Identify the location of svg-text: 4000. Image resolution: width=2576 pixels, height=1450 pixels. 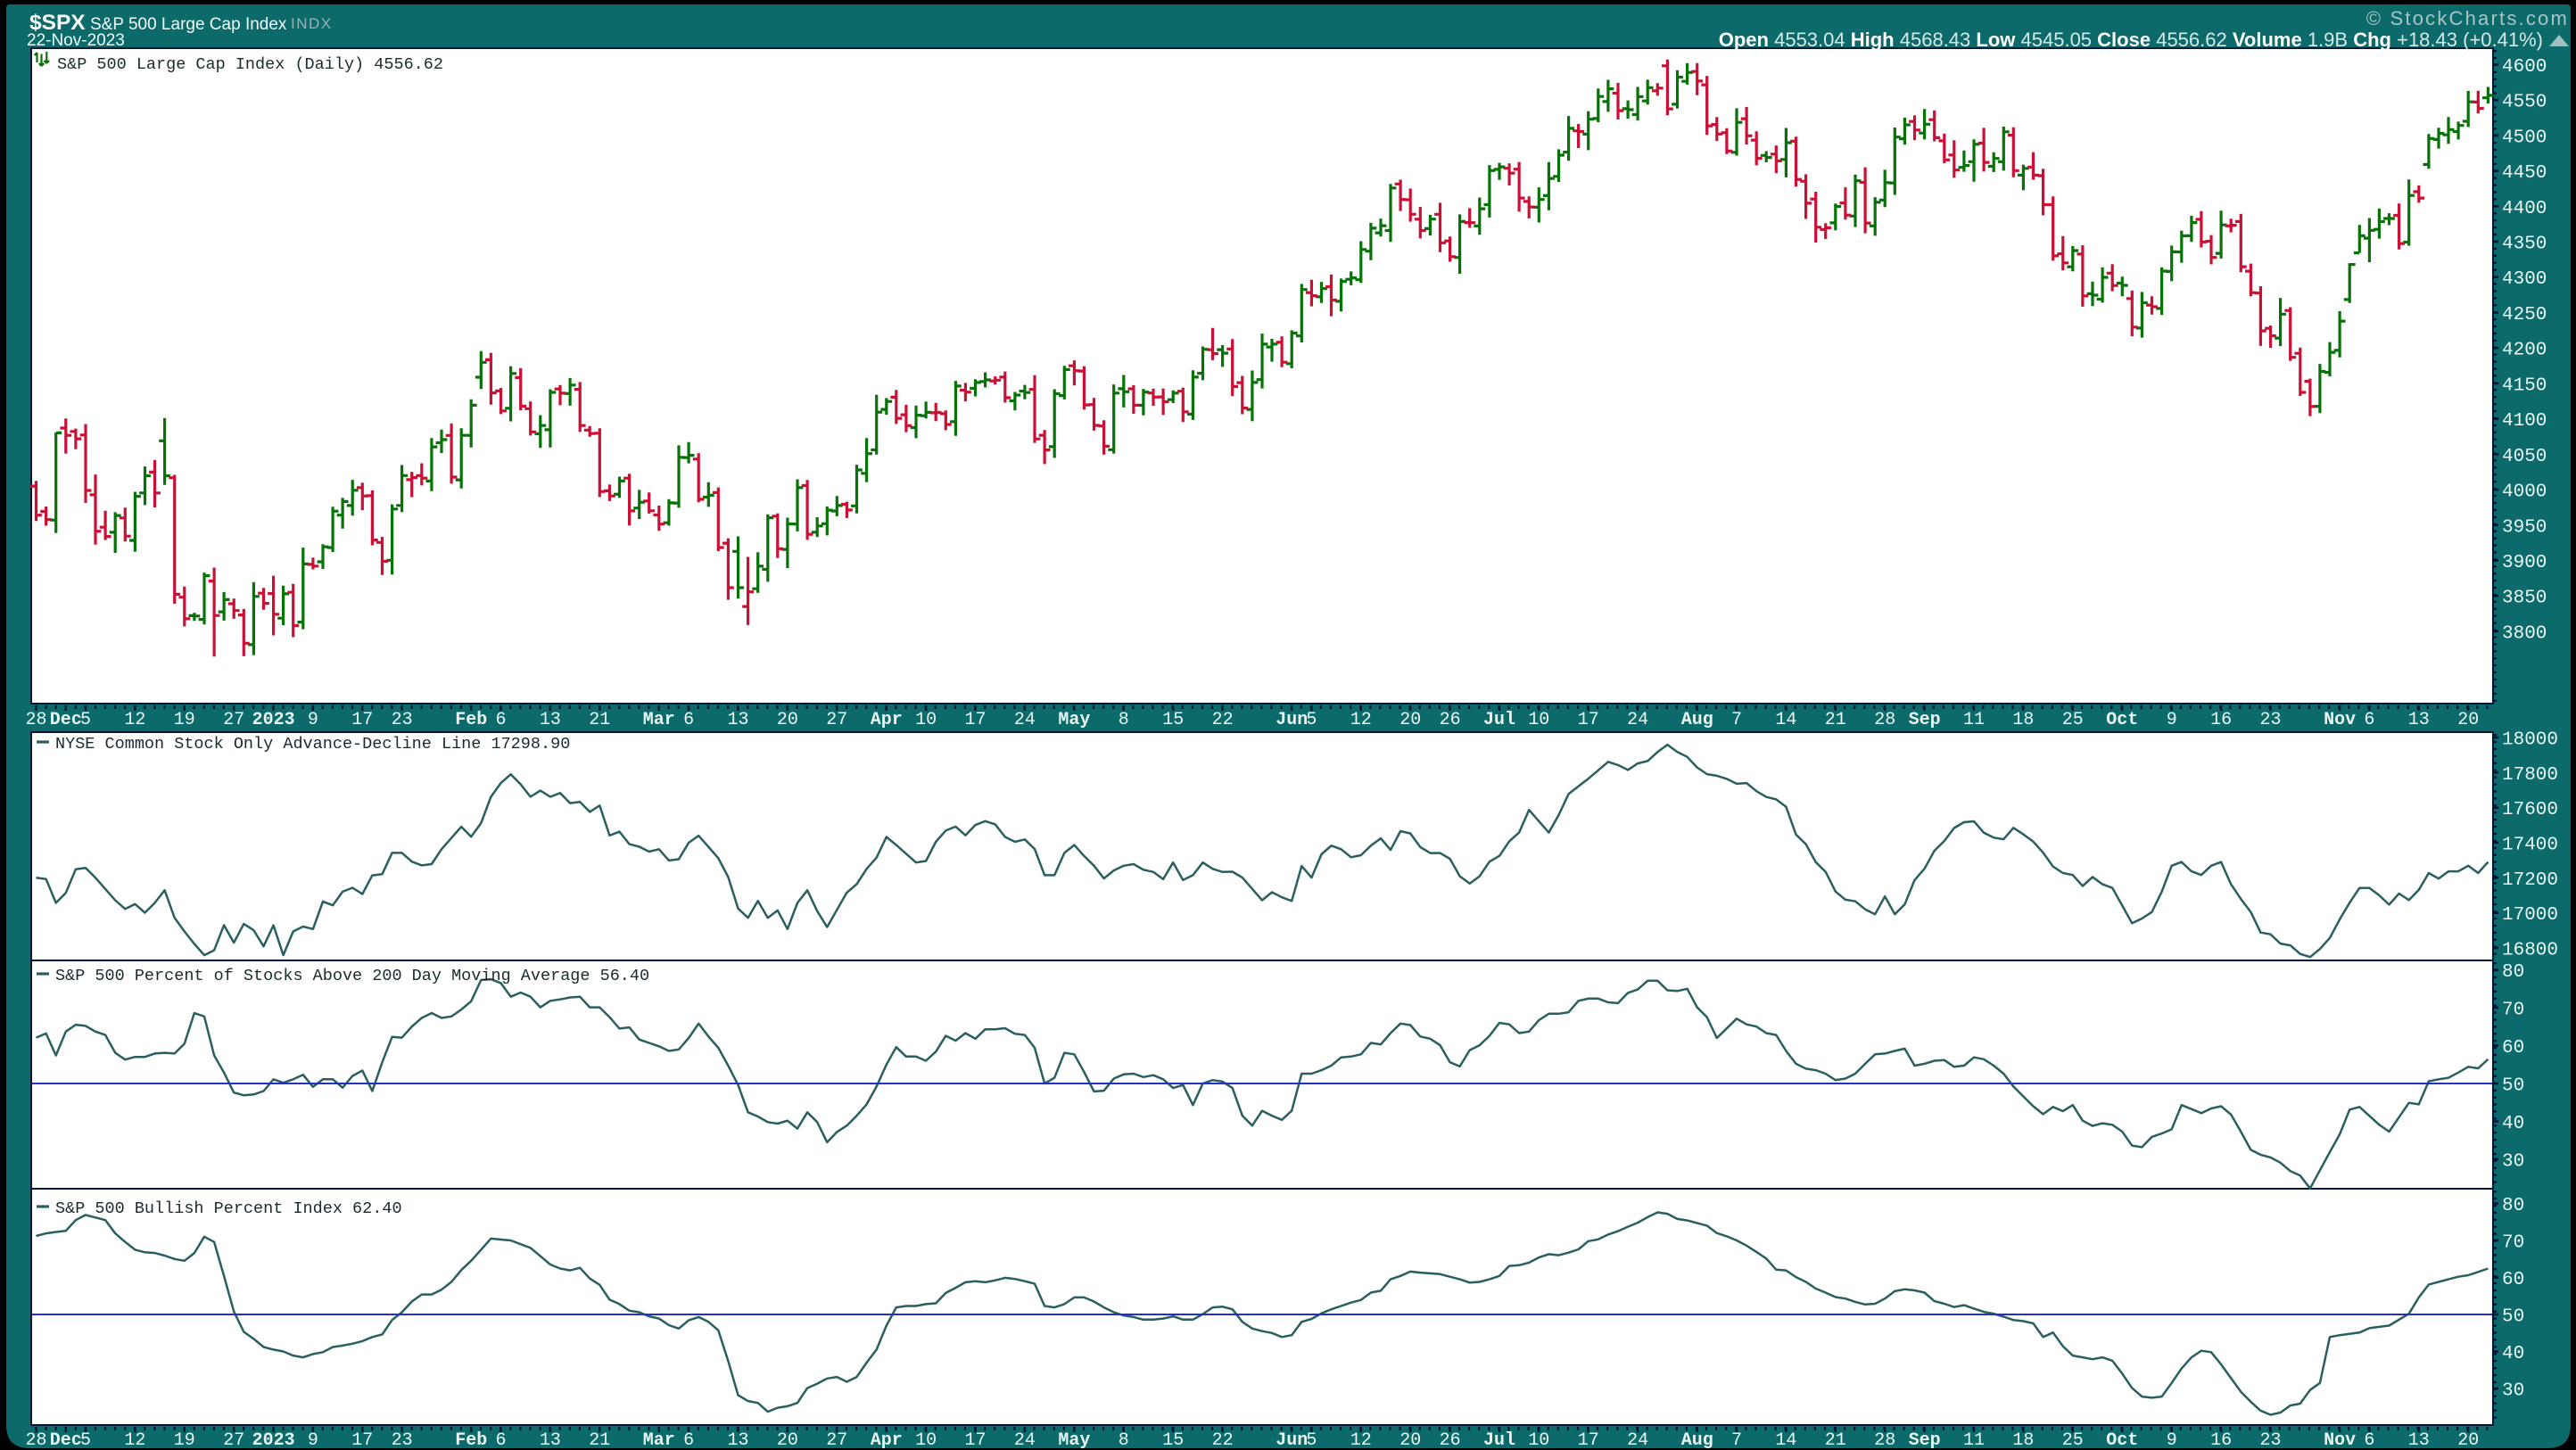
(2525, 492).